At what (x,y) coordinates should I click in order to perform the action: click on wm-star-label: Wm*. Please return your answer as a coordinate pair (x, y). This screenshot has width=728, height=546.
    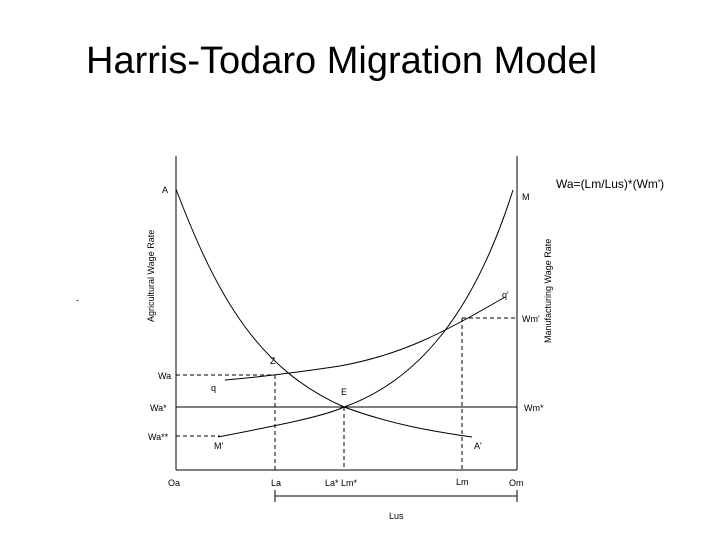
    Looking at the image, I should click on (534, 408).